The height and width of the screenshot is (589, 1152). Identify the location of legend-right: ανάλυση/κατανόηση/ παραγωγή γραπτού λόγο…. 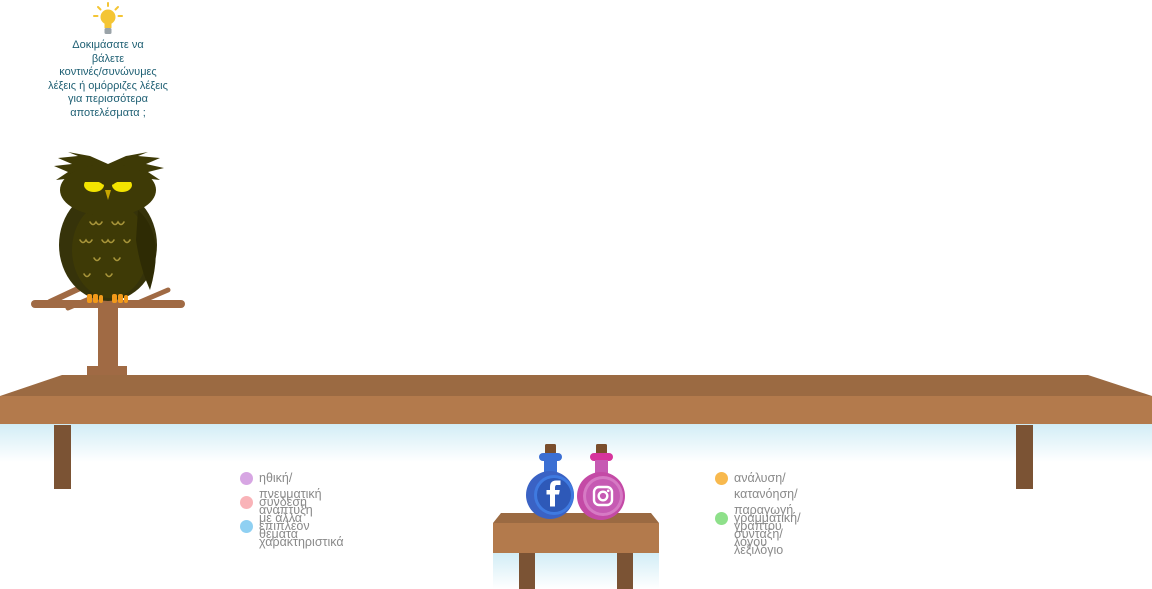
(845, 513).